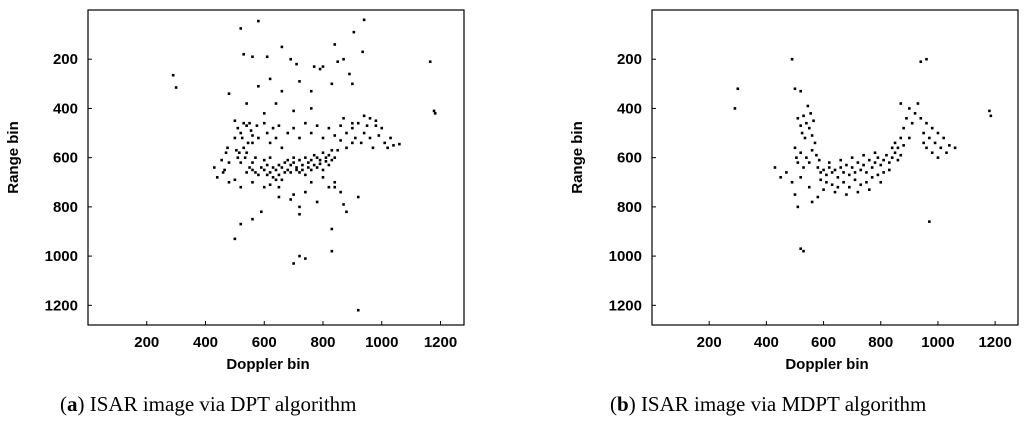 Image resolution: width=1024 pixels, height=421 pixels. Describe the element at coordinates (223, 404) in the screenshot. I see `caption-a-text: ISAR image via DPT algorithm` at that location.